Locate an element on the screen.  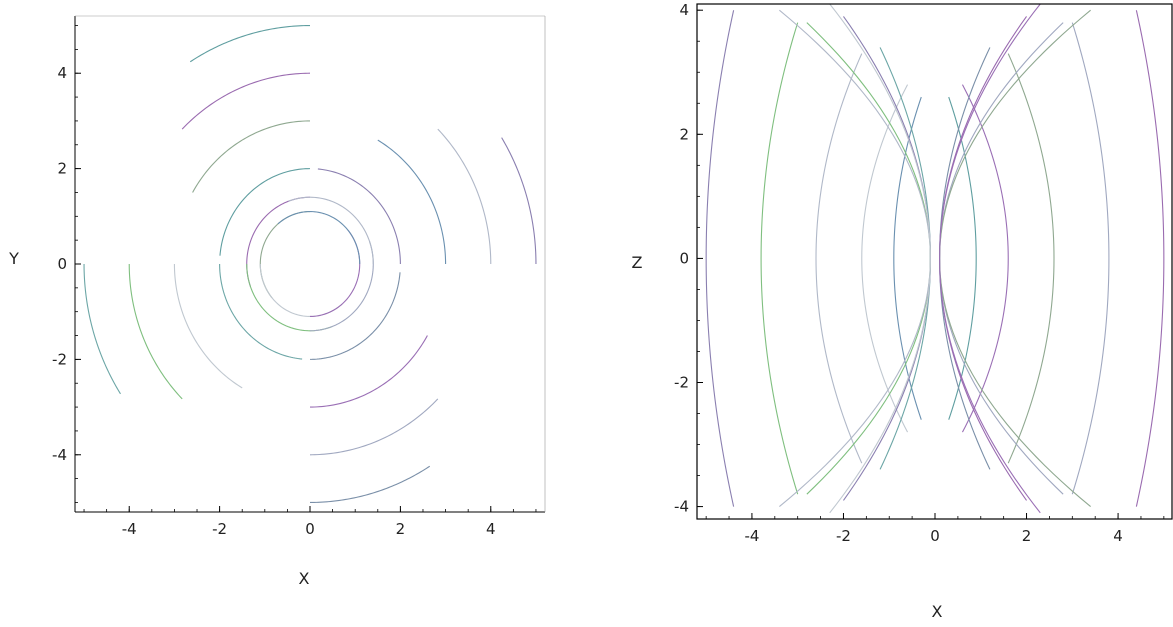
xz-x-tick-label: -2 is located at coordinates (843, 536).